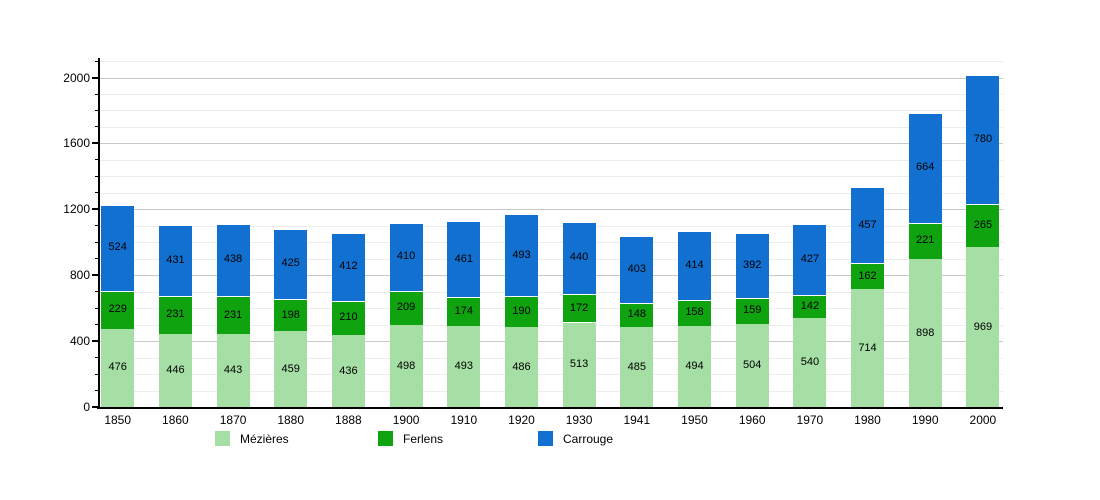 The image size is (1100, 500). What do you see at coordinates (290, 314) in the screenshot?
I see `segment-value-label: 198` at bounding box center [290, 314].